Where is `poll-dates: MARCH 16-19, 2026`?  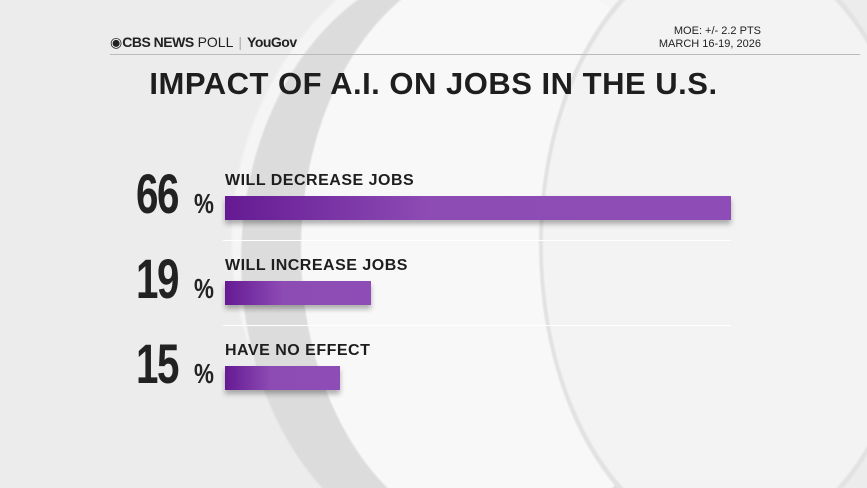
poll-dates: MARCH 16-19, 2026 is located at coordinates (709, 44).